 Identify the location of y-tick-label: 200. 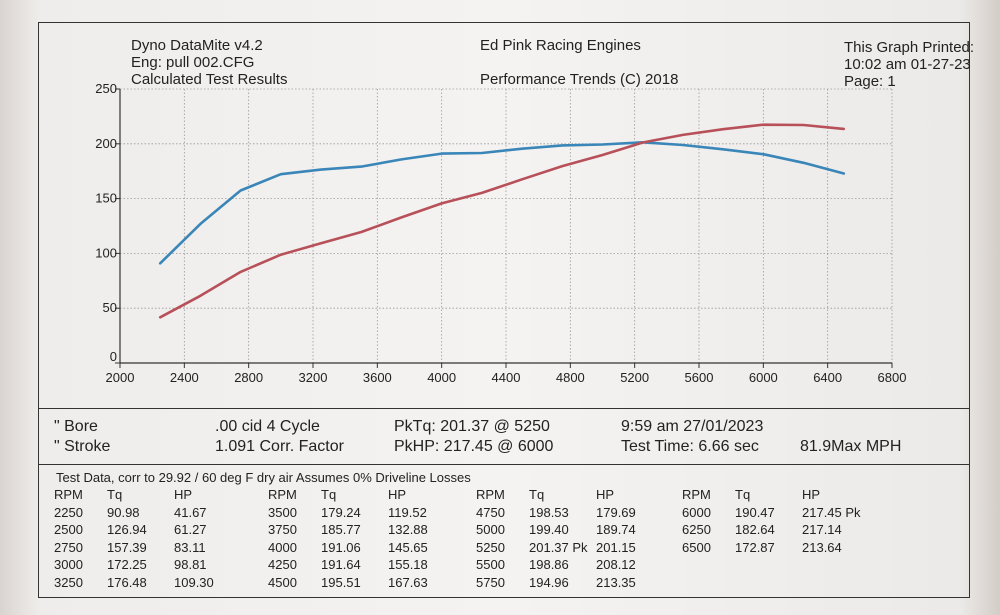
(106, 143).